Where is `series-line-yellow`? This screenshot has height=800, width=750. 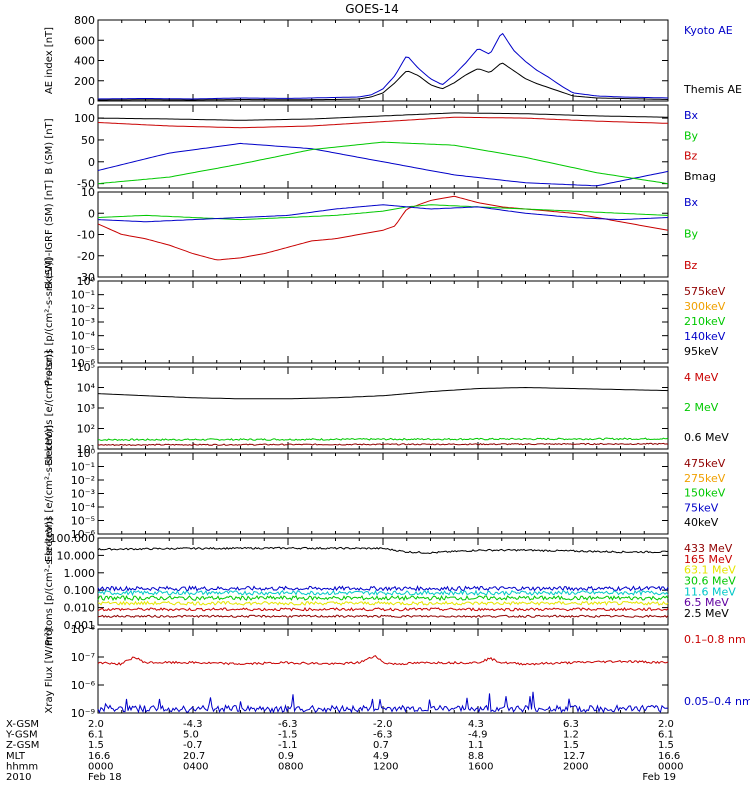 series-line-yellow is located at coordinates (383, 603).